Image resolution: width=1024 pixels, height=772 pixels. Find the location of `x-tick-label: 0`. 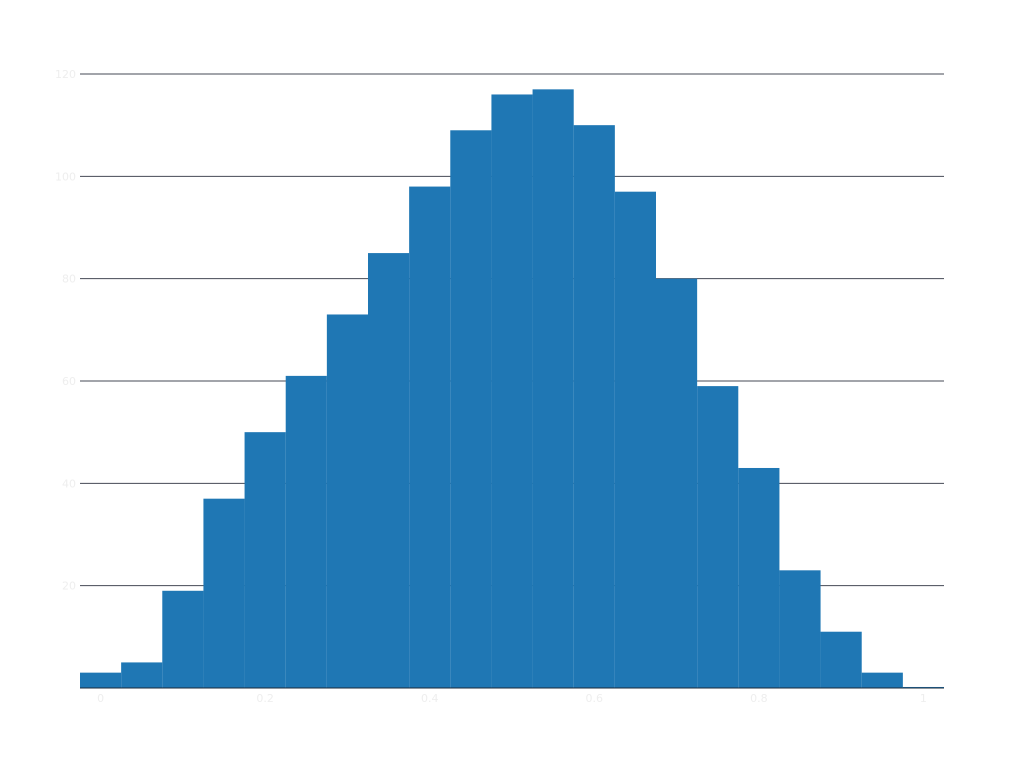

x-tick-label: 0 is located at coordinates (100, 698).